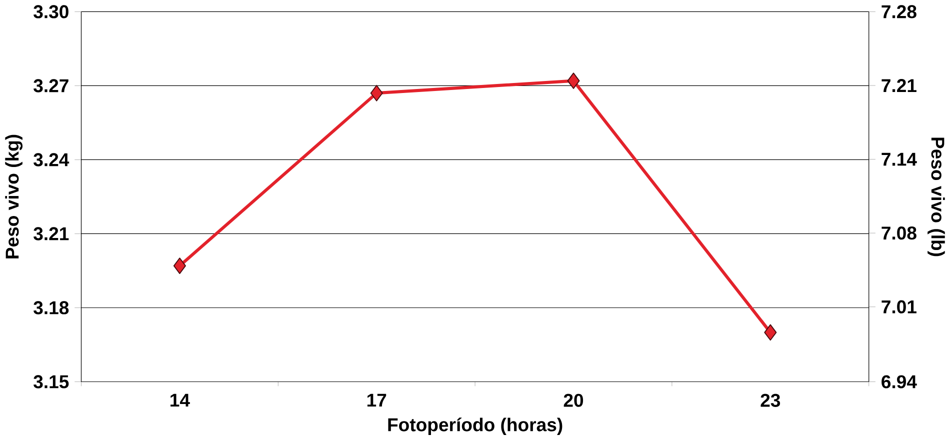 The width and height of the screenshot is (950, 440). What do you see at coordinates (899, 85) in the screenshot?
I see `y2-tick-label: 7.21` at bounding box center [899, 85].